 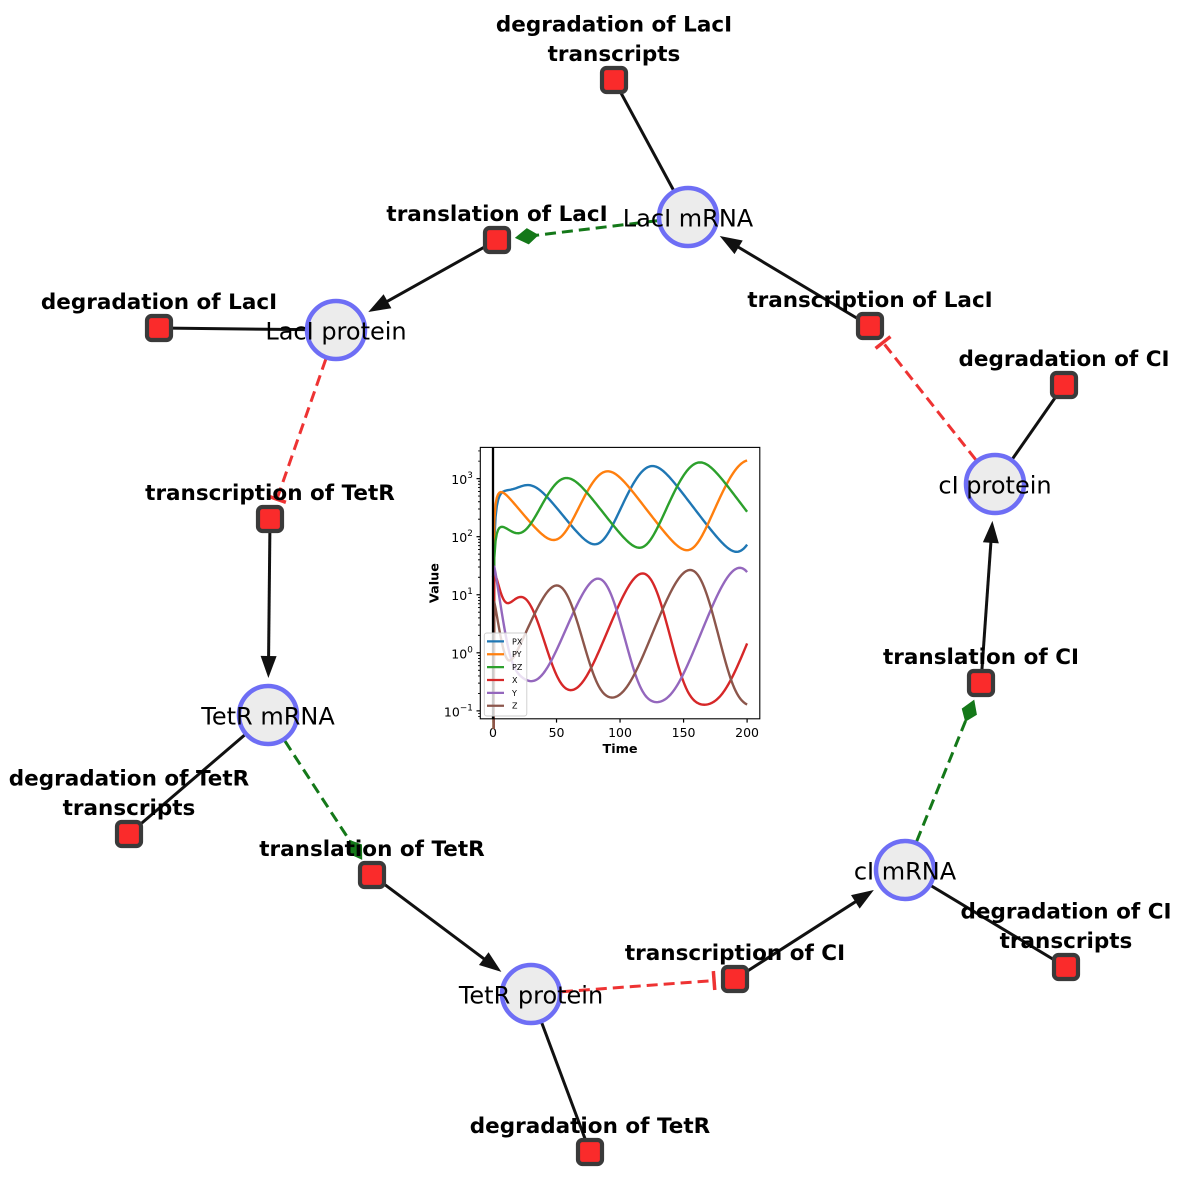 What do you see at coordinates (514, 693) in the screenshot?
I see `legend-entry-label: Y` at bounding box center [514, 693].